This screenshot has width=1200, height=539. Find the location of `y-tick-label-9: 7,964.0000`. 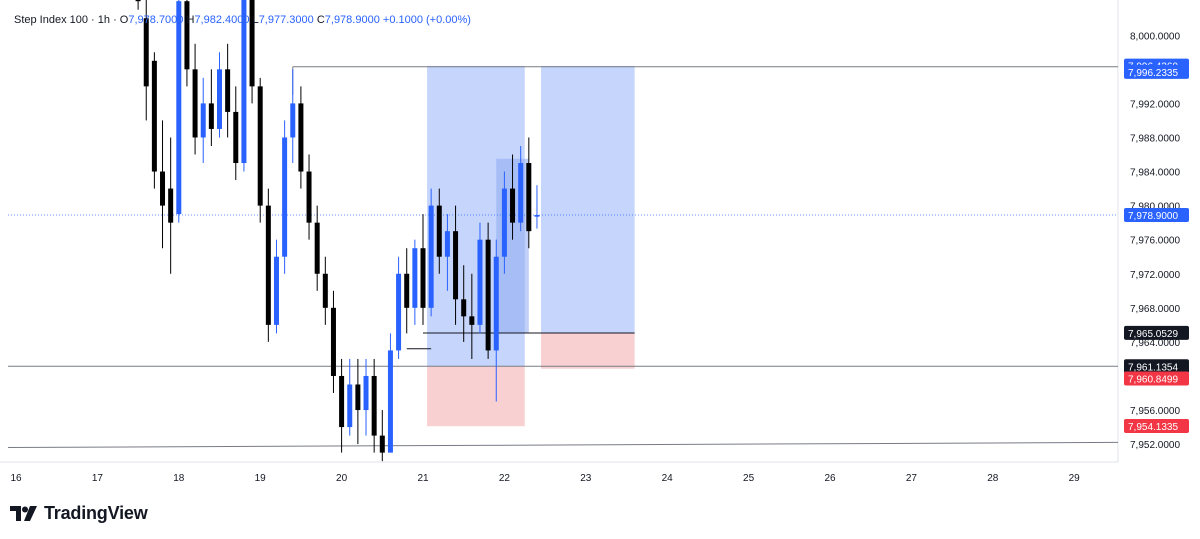

y-tick-label-9: 7,964.0000 is located at coordinates (1155, 343).